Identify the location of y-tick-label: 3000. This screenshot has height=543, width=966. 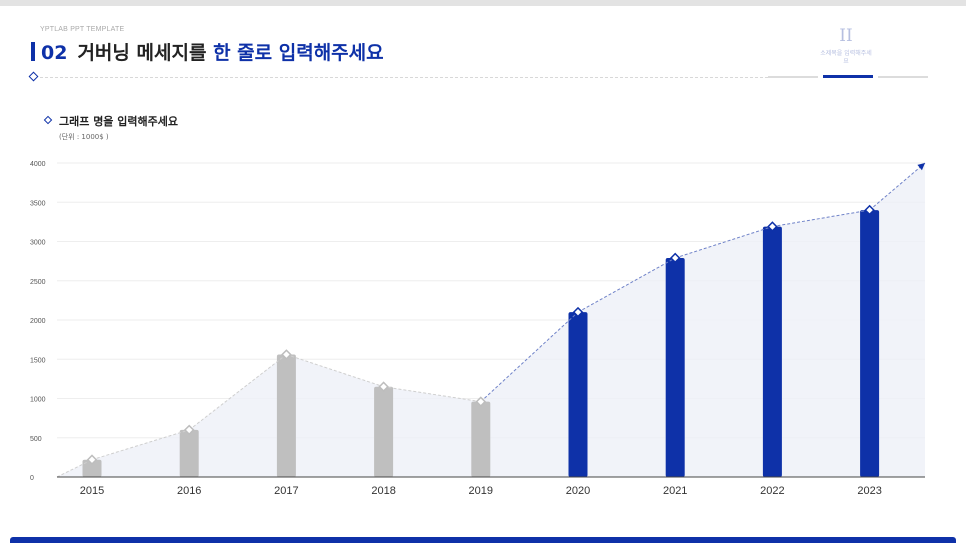
(38, 243).